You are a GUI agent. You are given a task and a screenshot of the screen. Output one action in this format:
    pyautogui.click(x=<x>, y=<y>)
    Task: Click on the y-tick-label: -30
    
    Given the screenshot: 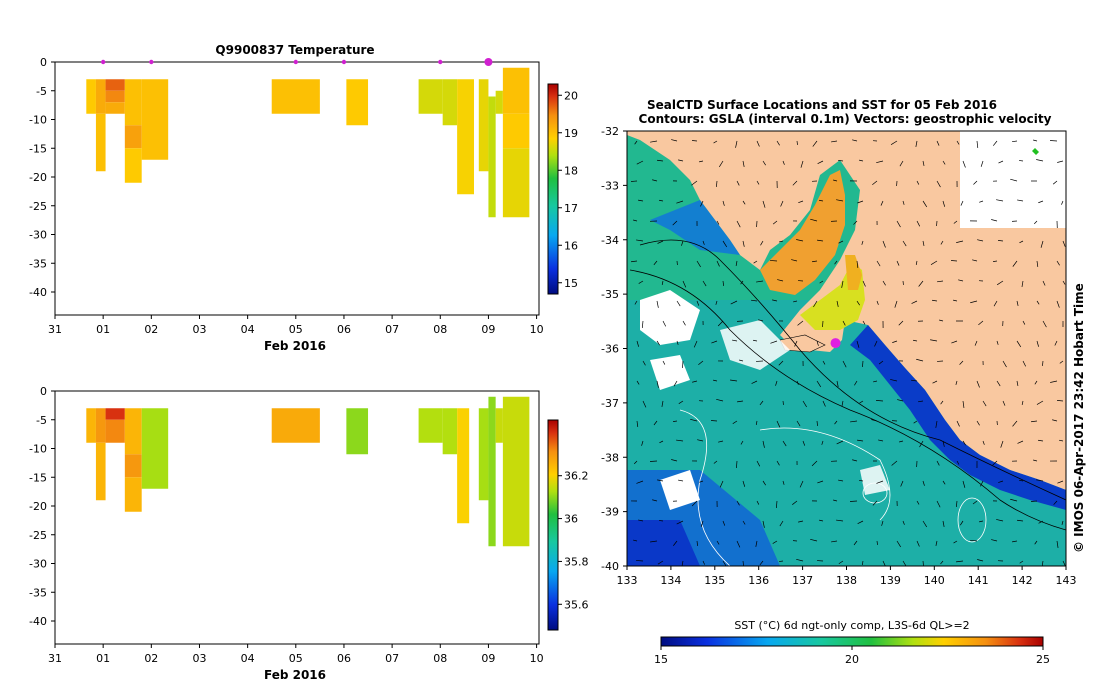 What is the action you would take?
    pyautogui.click(x=38, y=235)
    